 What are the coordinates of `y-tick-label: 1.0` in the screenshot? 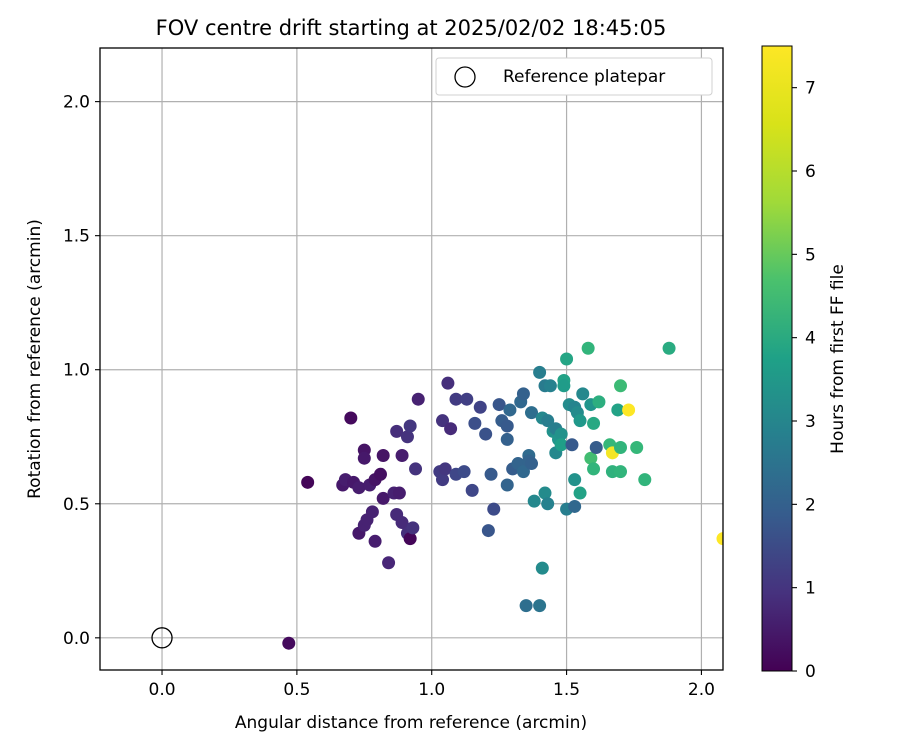 It's located at (76, 371).